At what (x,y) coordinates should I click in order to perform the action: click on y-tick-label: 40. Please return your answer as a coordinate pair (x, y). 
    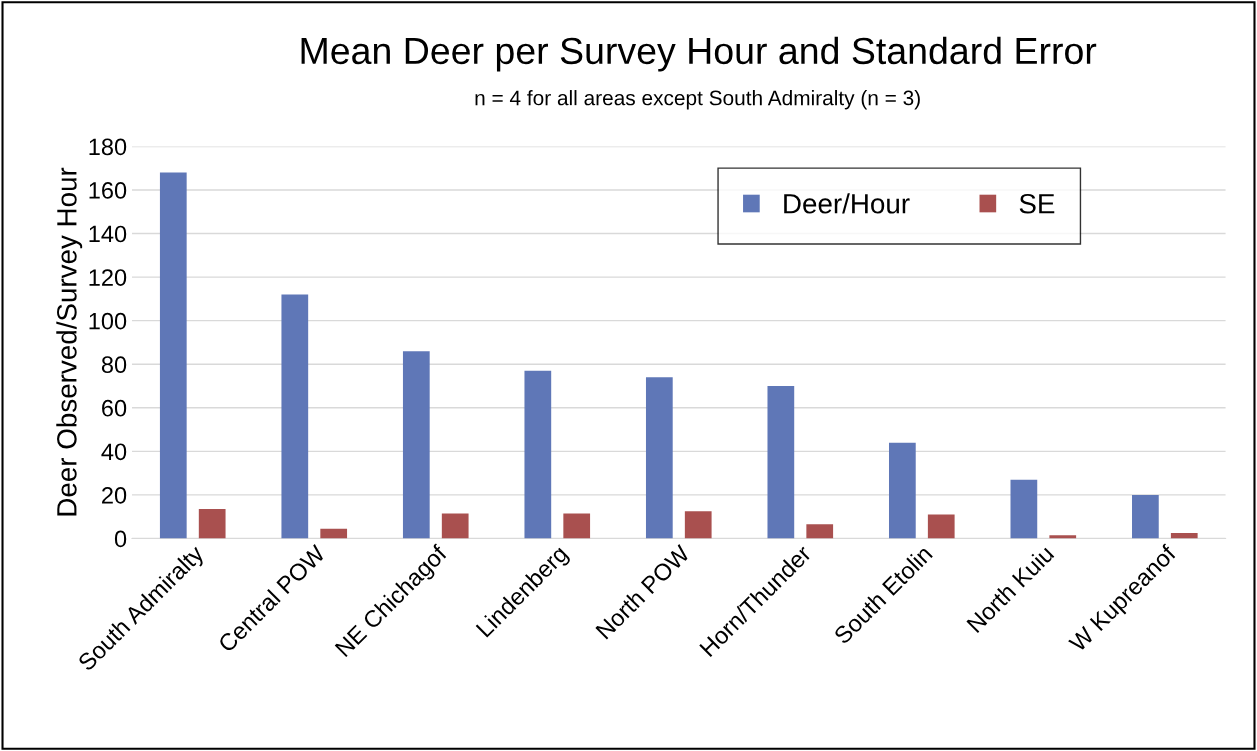
    Looking at the image, I should click on (114, 452).